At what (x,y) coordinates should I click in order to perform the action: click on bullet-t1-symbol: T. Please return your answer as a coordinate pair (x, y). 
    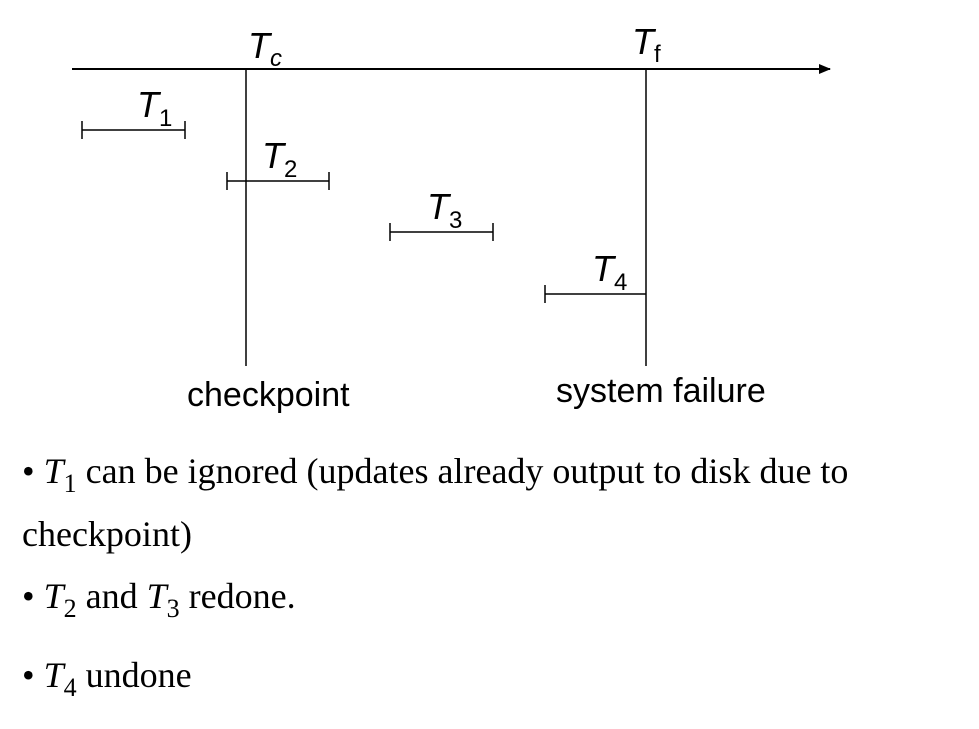
    Looking at the image, I should click on (53, 471).